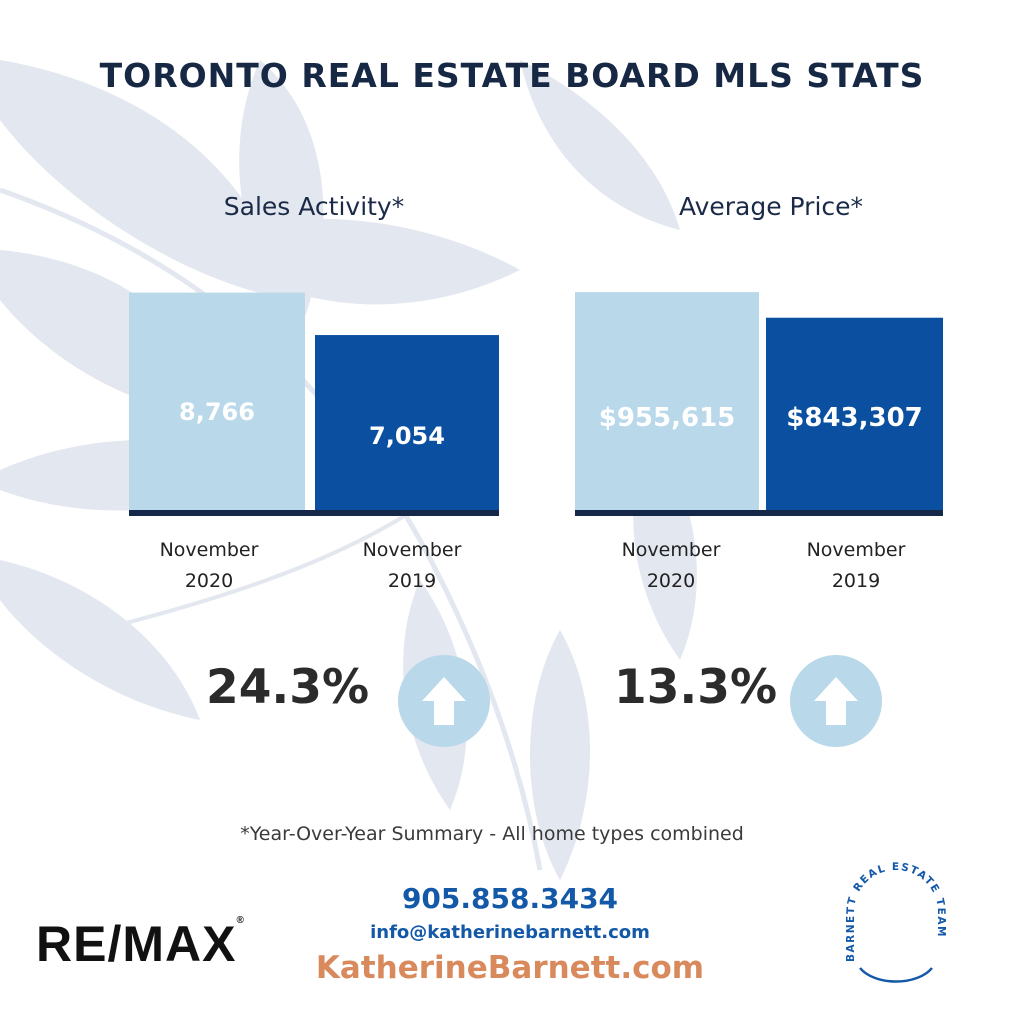 This screenshot has height=1024, width=1024. What do you see at coordinates (407, 436) in the screenshot?
I see `sales-bar-value-label-2: 7,054` at bounding box center [407, 436].